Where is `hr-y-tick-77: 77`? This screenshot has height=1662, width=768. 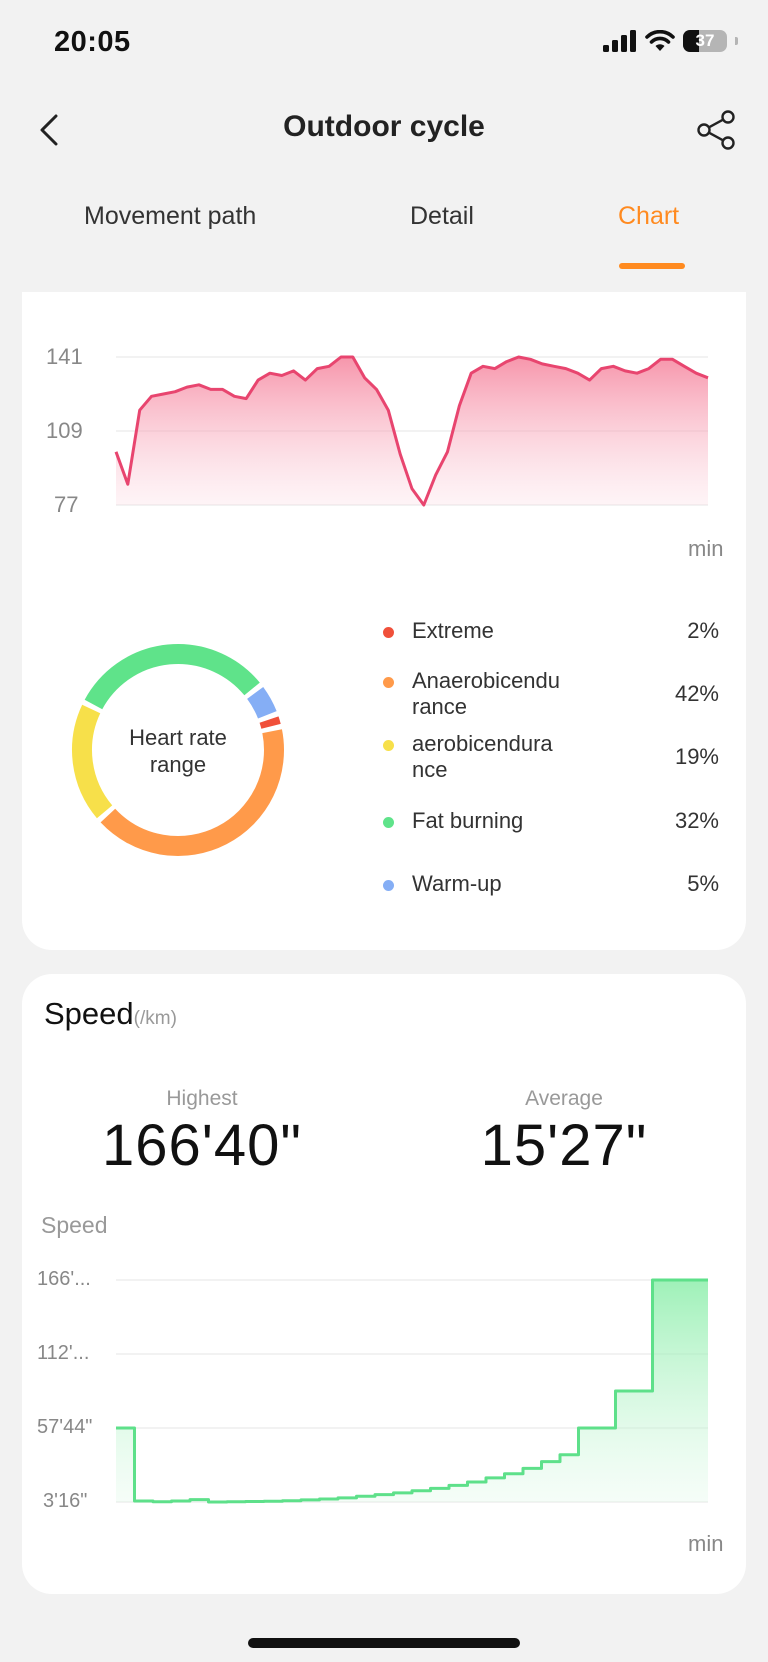
hr-y-tick-77: 77 is located at coordinates (66, 504).